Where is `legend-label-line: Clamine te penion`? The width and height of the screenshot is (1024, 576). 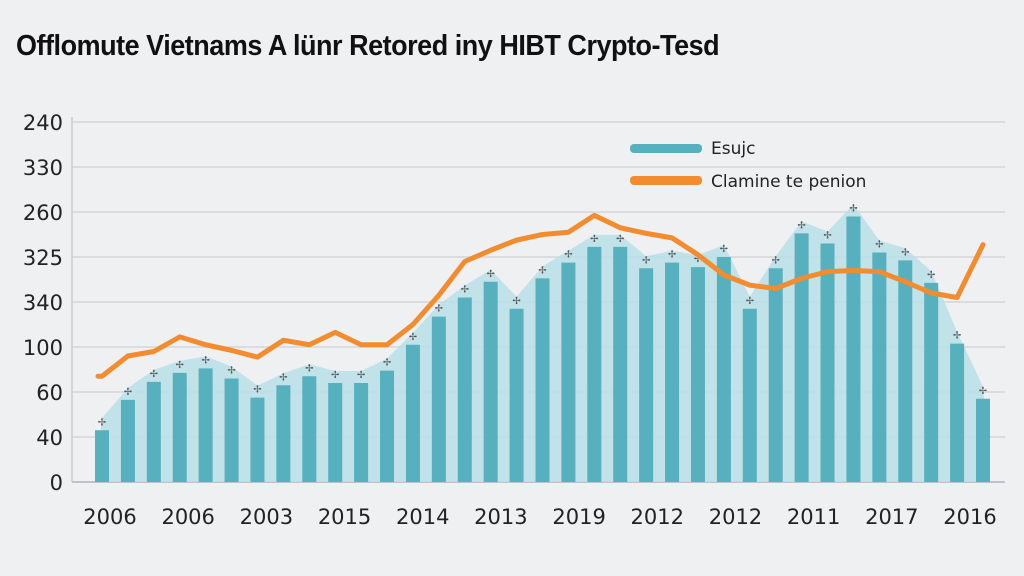
legend-label-line: Clamine te penion is located at coordinates (788, 182).